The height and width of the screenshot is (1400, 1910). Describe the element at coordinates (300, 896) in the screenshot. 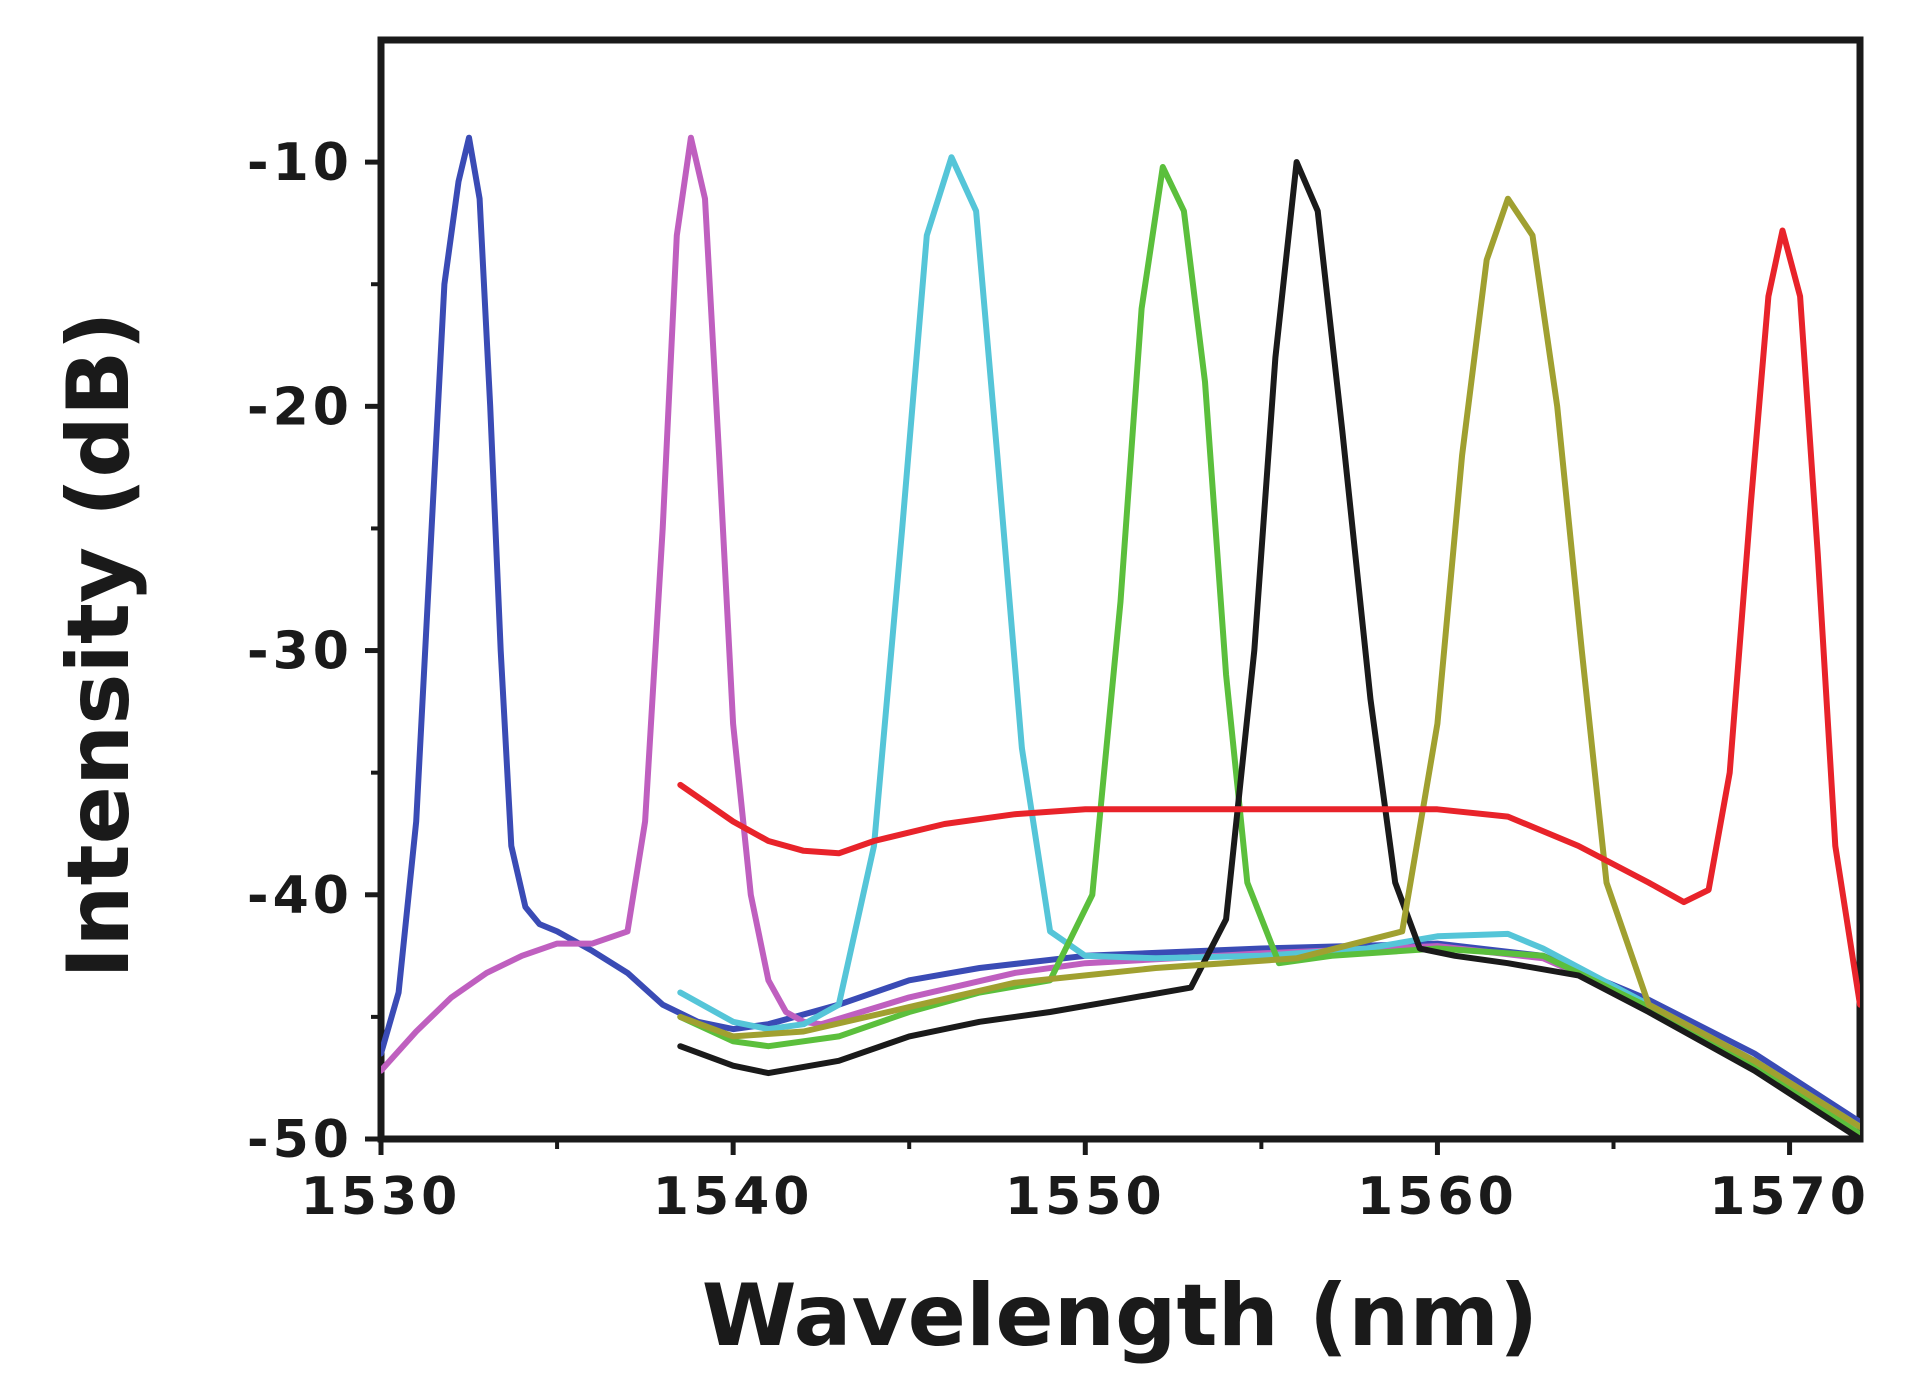

I see `y-tick-label: -40` at that location.